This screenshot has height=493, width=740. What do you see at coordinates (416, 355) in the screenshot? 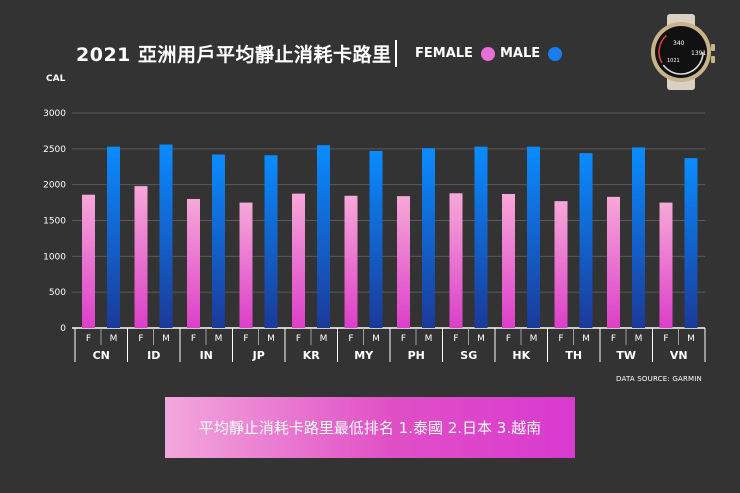
I see `category-label-ph: PH` at bounding box center [416, 355].